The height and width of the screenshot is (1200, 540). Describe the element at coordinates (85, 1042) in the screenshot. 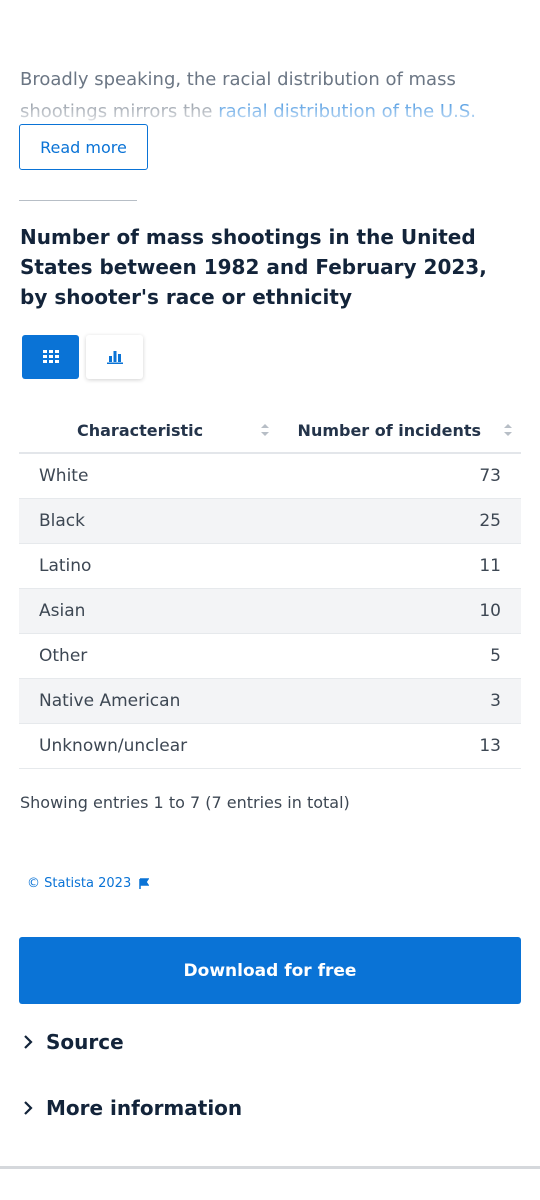

I see `section-title: Source` at that location.